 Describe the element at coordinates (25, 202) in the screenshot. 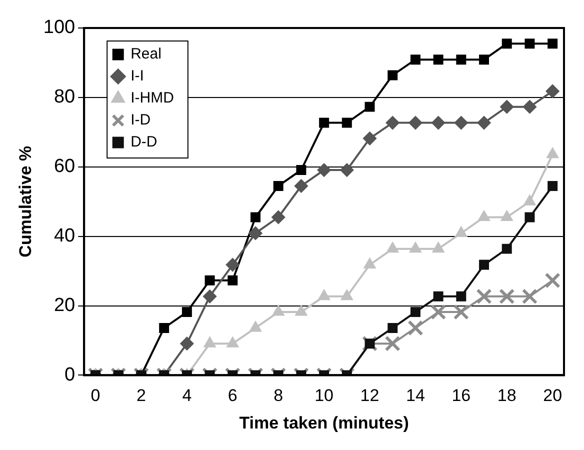

I see `y-axis-title: Cumulative %` at that location.